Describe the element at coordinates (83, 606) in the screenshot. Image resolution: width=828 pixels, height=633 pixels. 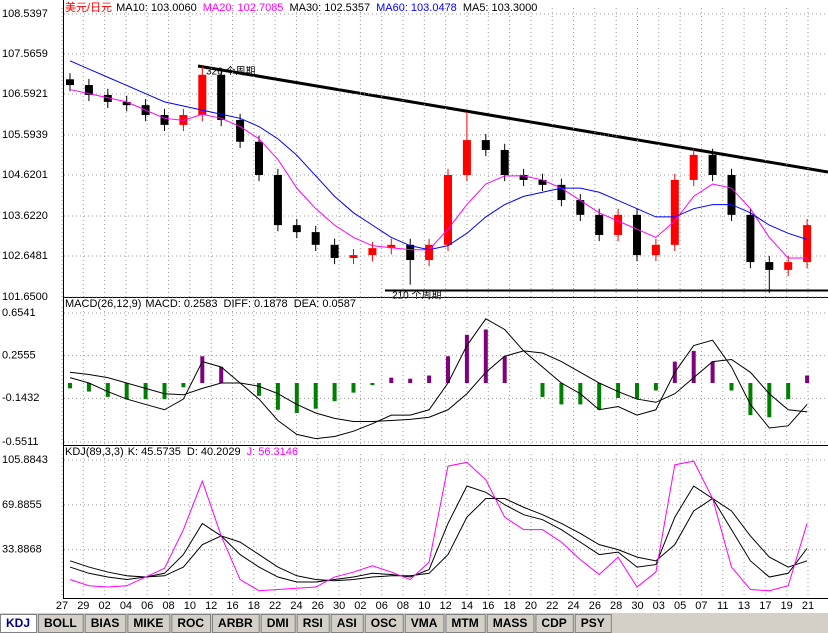
I see `x-tick-label: 29` at that location.